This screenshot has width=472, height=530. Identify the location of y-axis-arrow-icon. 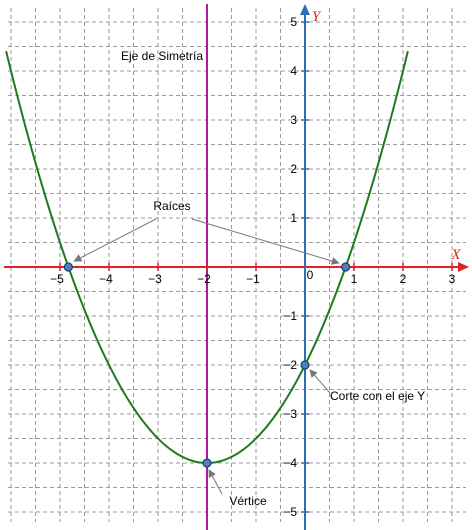
(305, 9).